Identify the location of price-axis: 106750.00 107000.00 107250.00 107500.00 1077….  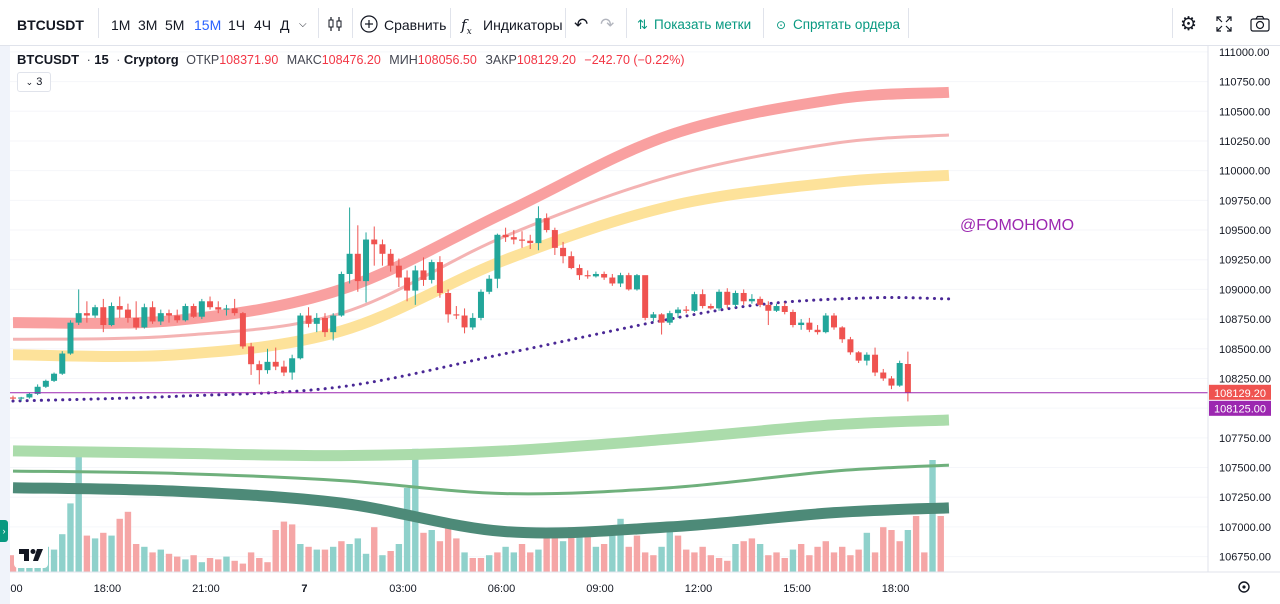
(1239, 309).